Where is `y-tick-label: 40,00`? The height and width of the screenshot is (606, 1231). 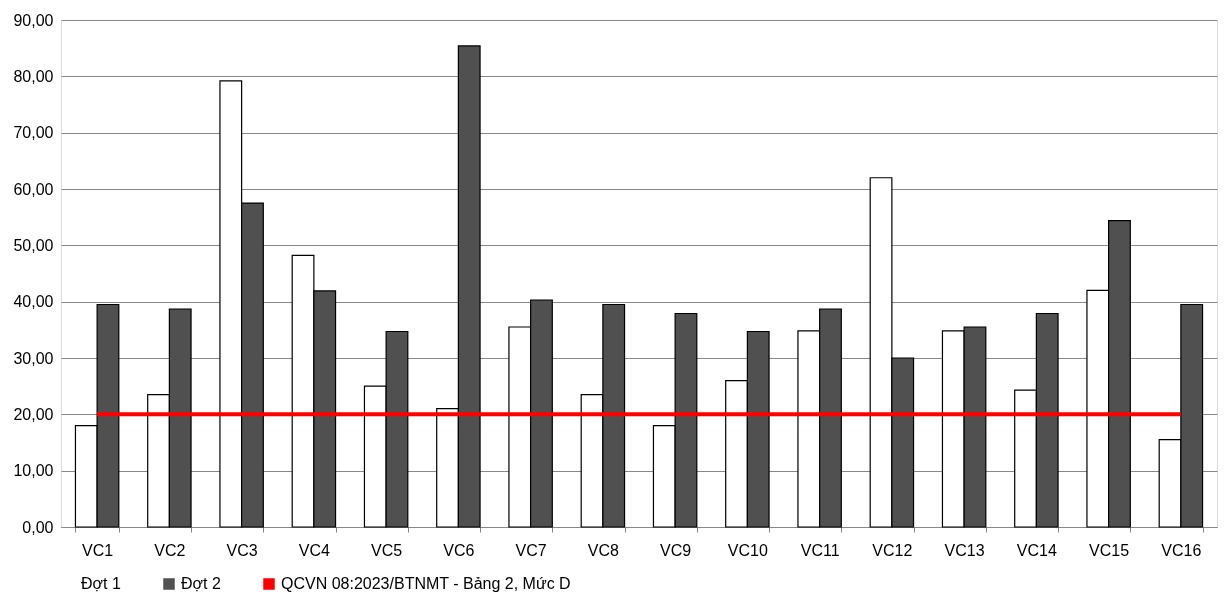 y-tick-label: 40,00 is located at coordinates (33, 302).